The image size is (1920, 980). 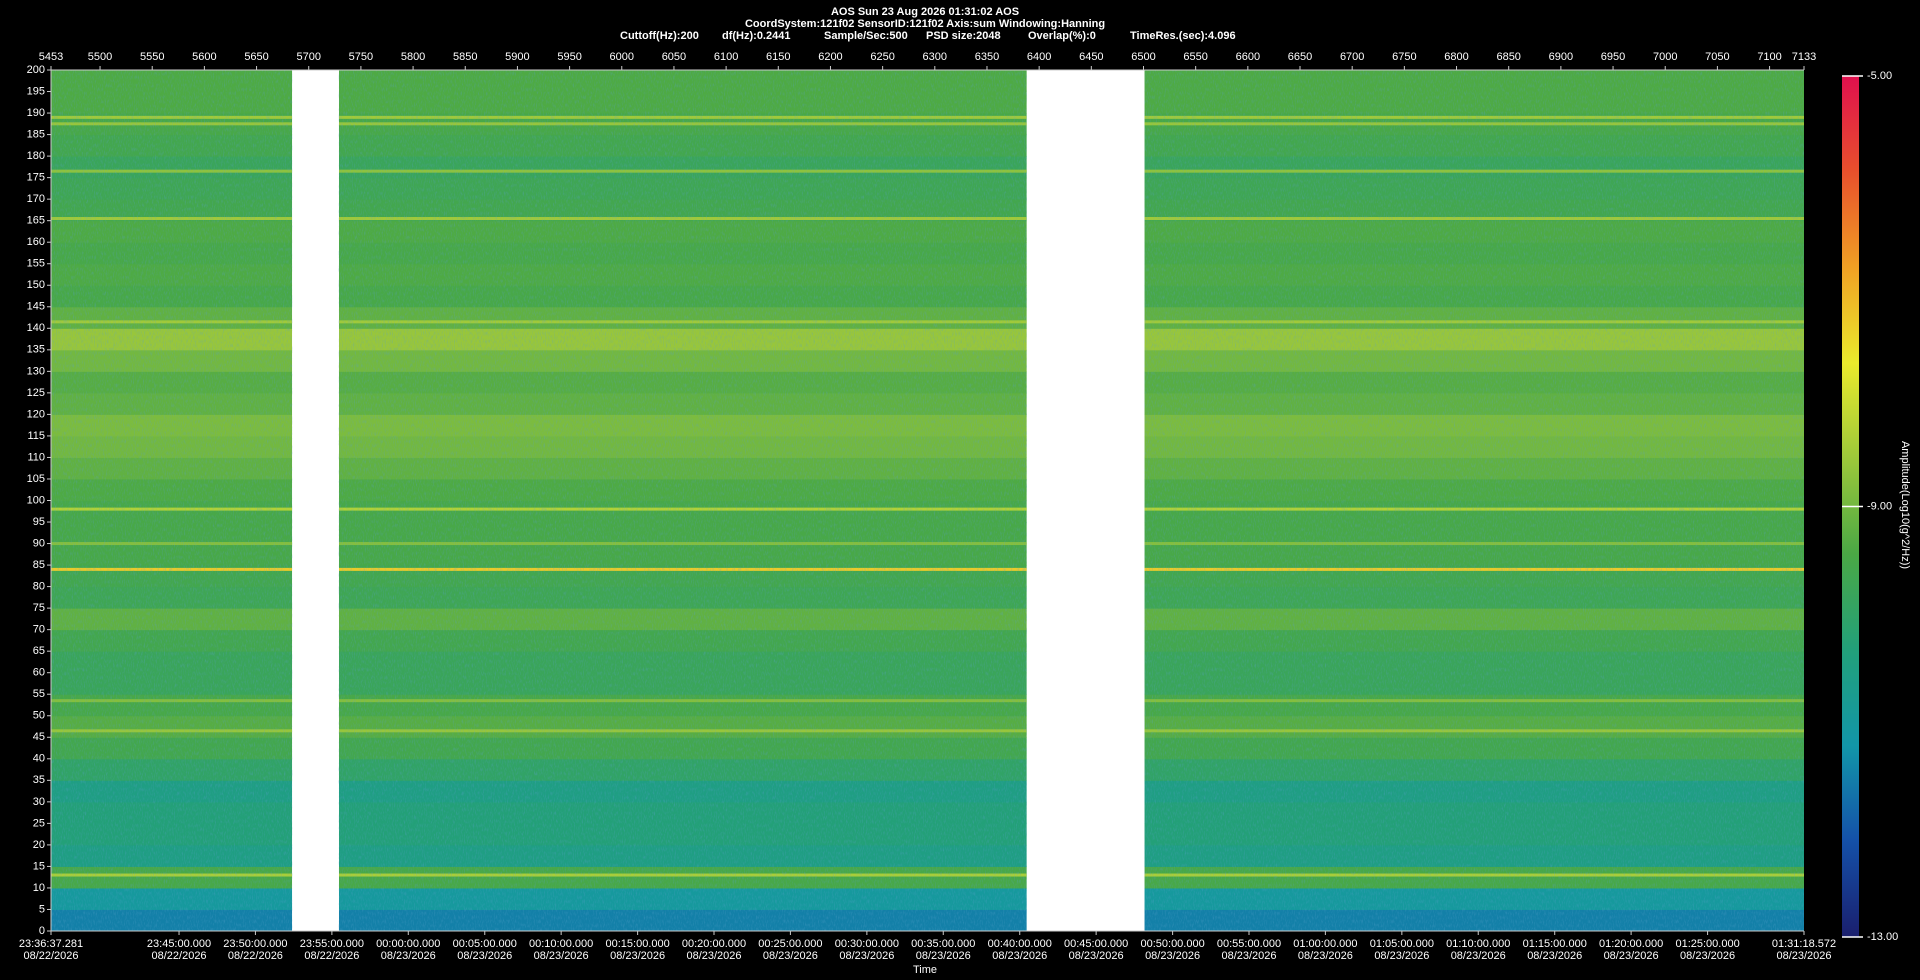 What do you see at coordinates (1352, 57) in the screenshot?
I see `x-tick-label: 6700` at bounding box center [1352, 57].